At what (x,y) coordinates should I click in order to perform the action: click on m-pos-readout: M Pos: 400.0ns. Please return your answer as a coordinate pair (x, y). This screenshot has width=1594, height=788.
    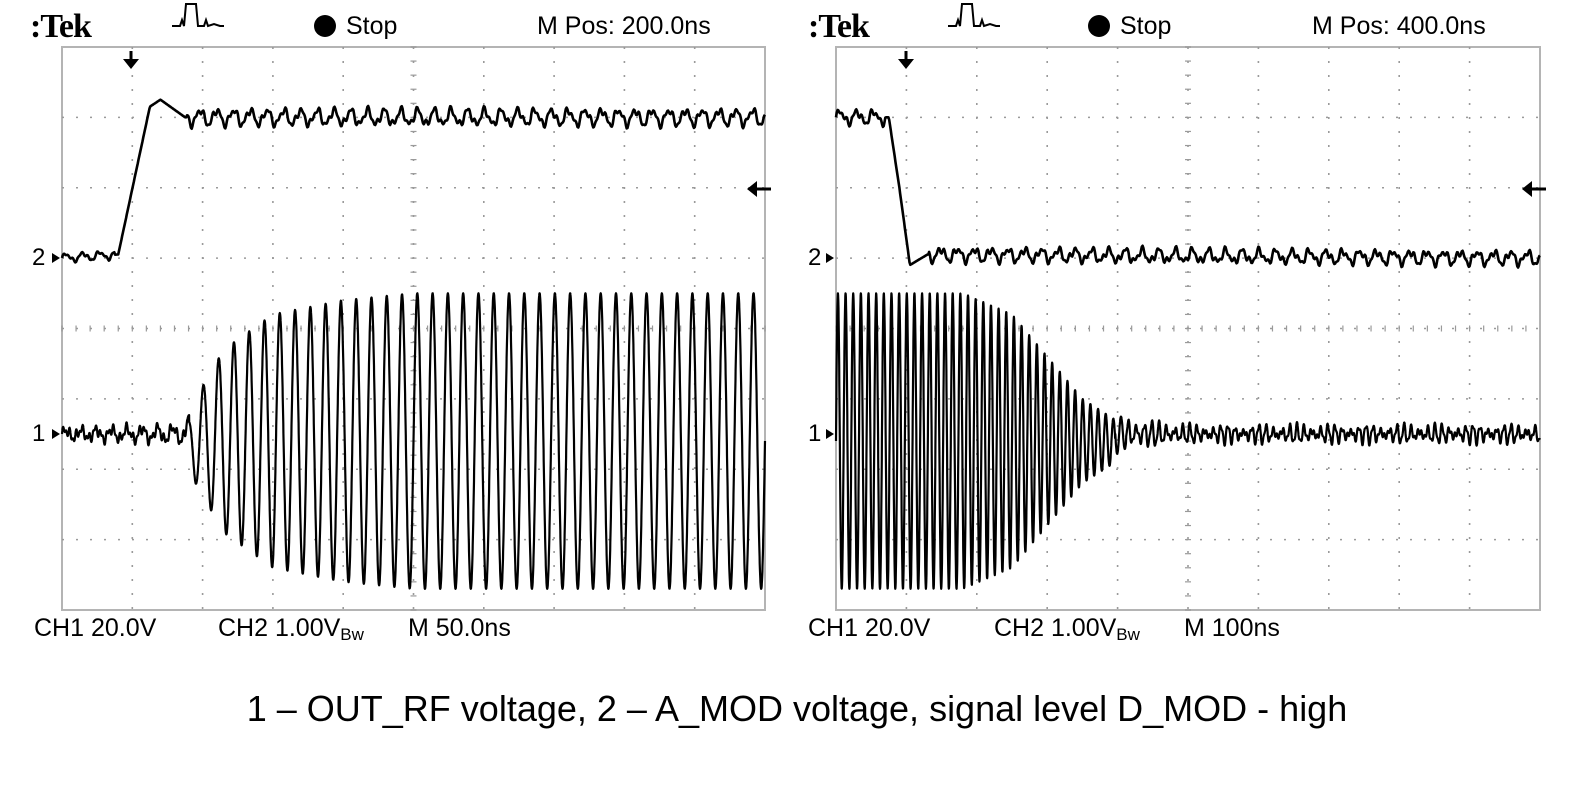
    Looking at the image, I should click on (1399, 26).